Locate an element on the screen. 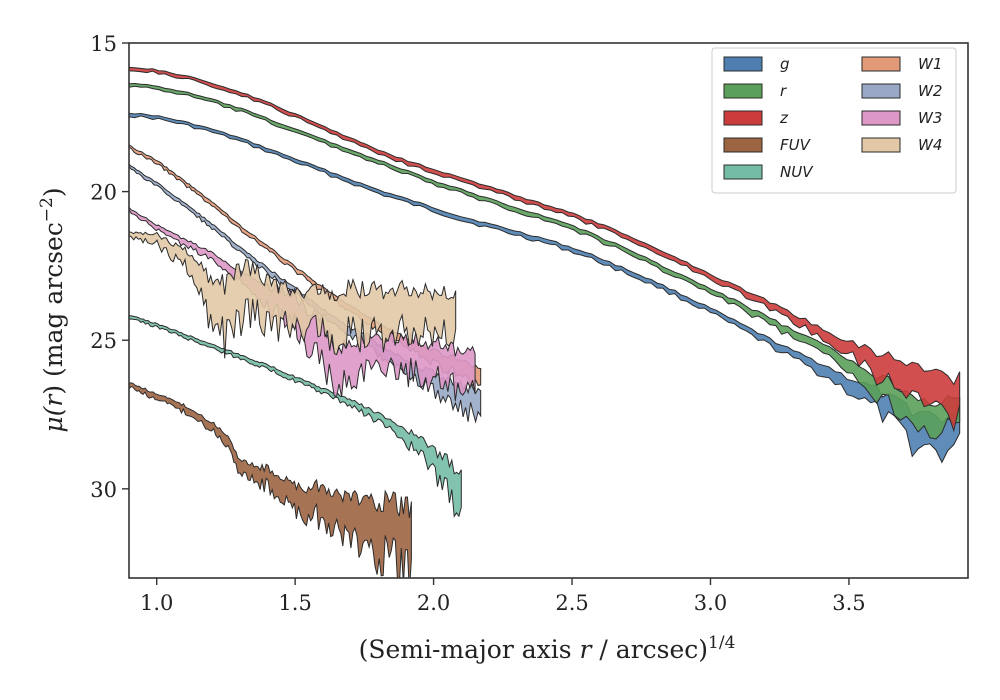  legend-label-r: r is located at coordinates (783, 91).